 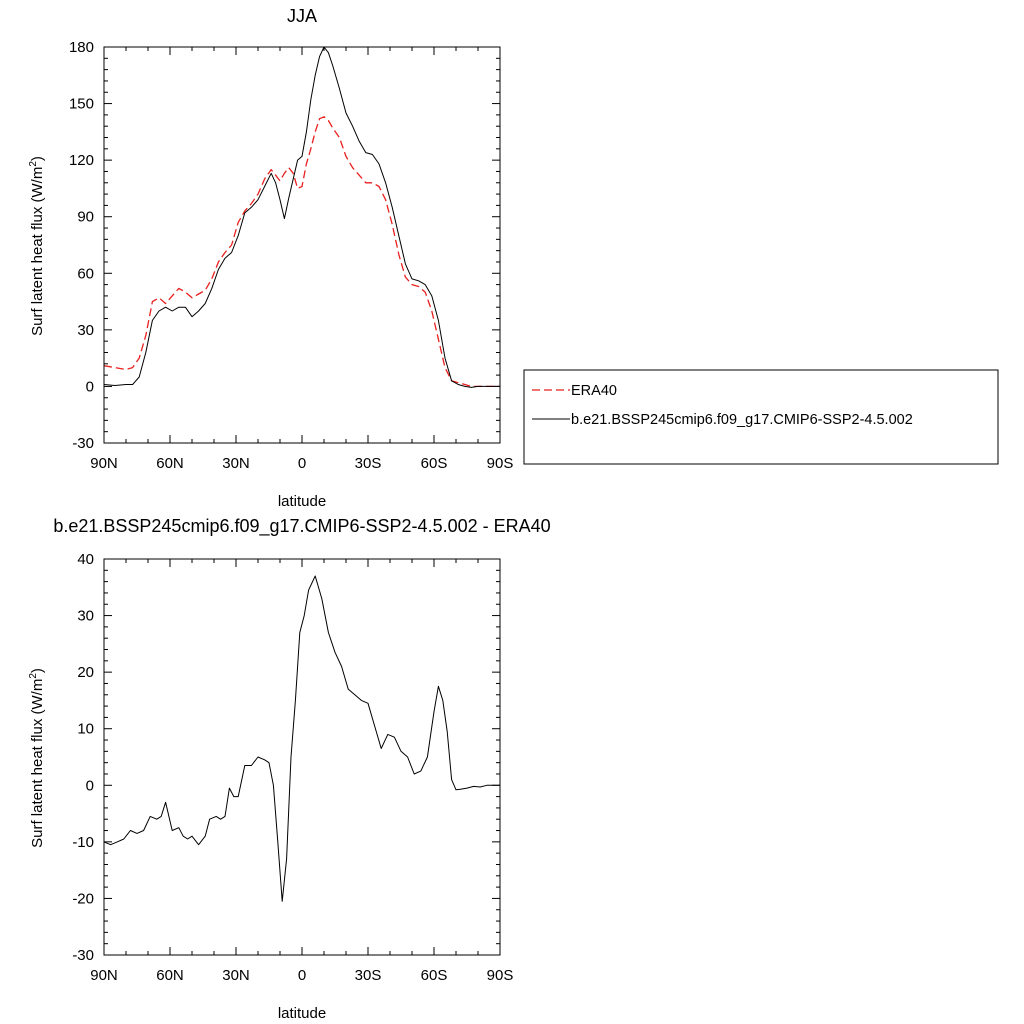 I want to click on series-line-era40, so click(x=301, y=252).